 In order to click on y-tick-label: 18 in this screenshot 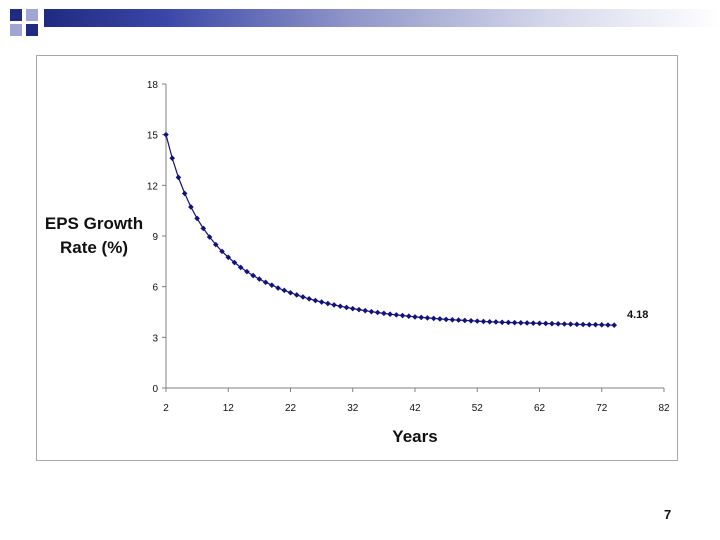, I will do `click(153, 85)`.